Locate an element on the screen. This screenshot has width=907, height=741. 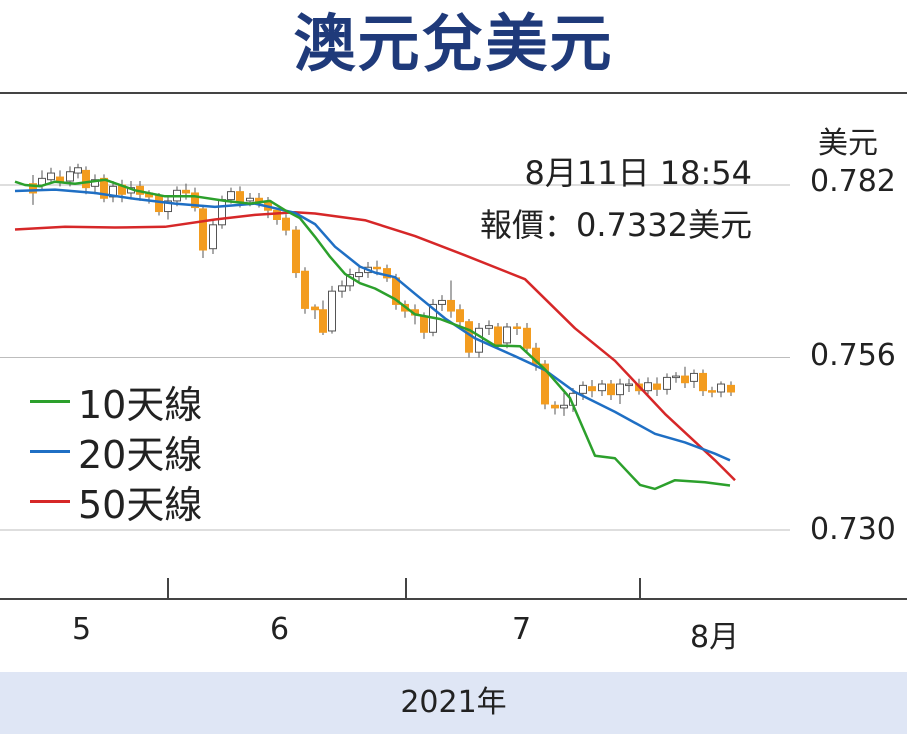
x-axis-ticks is located at coordinates (404, 588).